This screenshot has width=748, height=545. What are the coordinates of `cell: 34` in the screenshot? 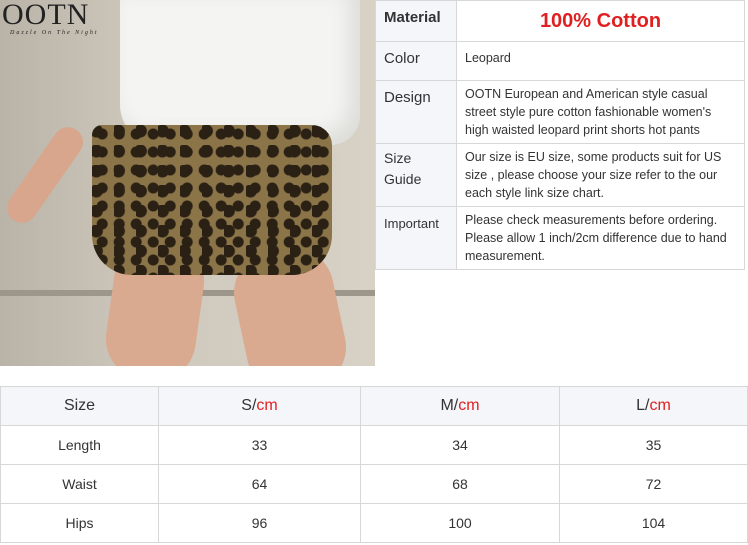 It's located at (460, 445).